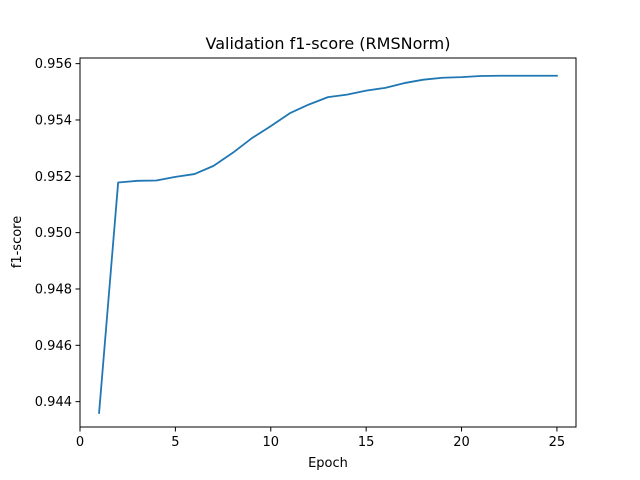 The image size is (640, 480). What do you see at coordinates (53, 120) in the screenshot?
I see `y-tick-label: 0.954` at bounding box center [53, 120].